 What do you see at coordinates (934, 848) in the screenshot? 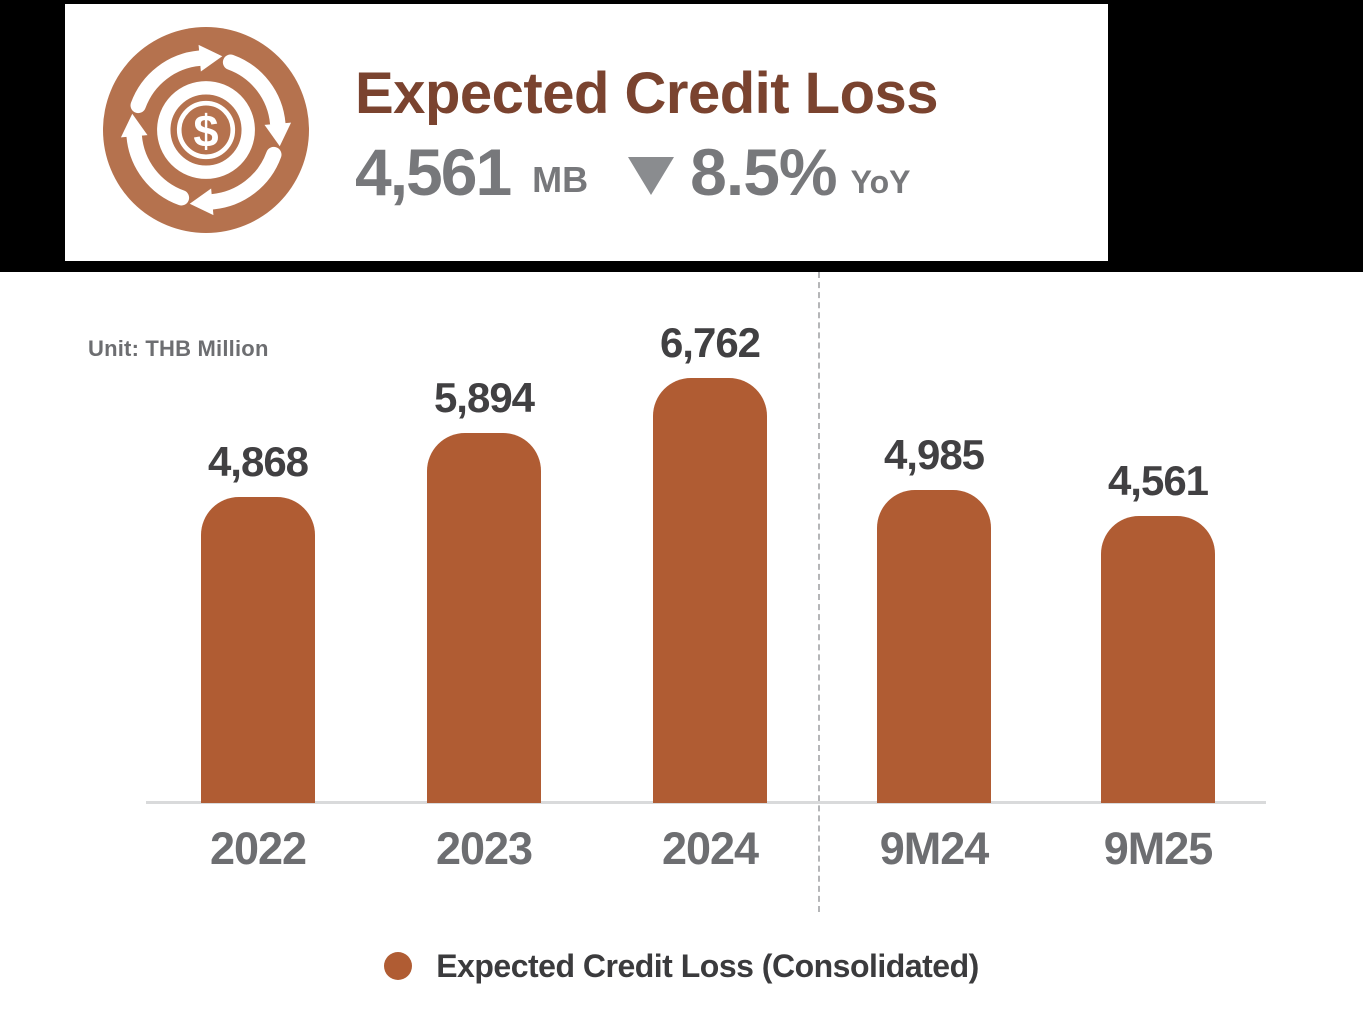
I see `x-axis-label: 9M24` at bounding box center [934, 848].